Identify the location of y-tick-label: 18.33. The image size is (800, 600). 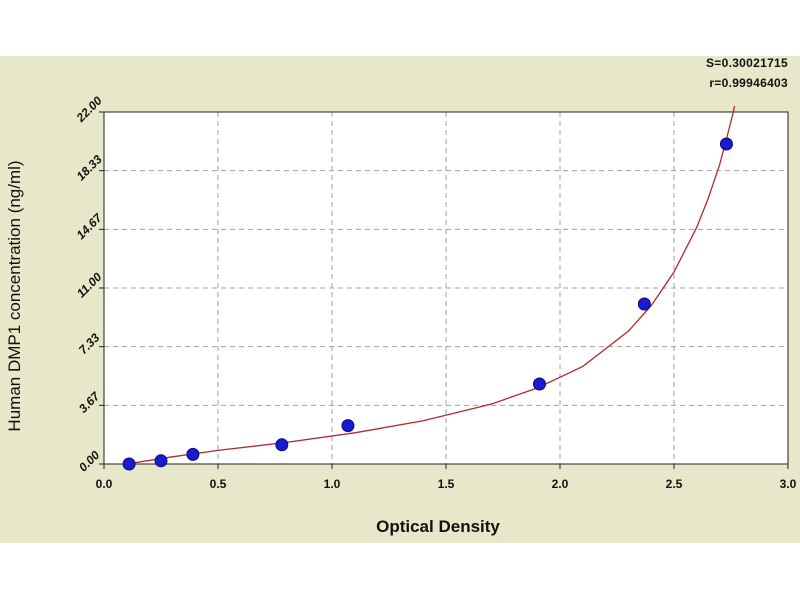
(89, 167).